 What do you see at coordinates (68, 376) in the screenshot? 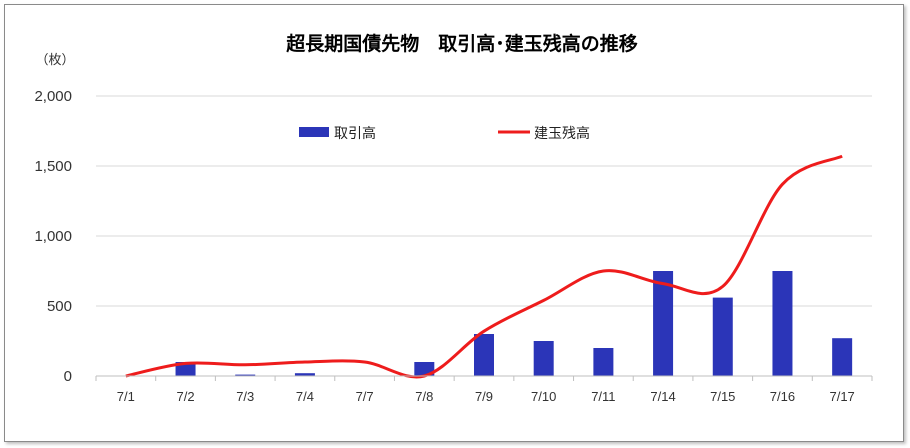
I see `y-tick-label: 0` at bounding box center [68, 376].